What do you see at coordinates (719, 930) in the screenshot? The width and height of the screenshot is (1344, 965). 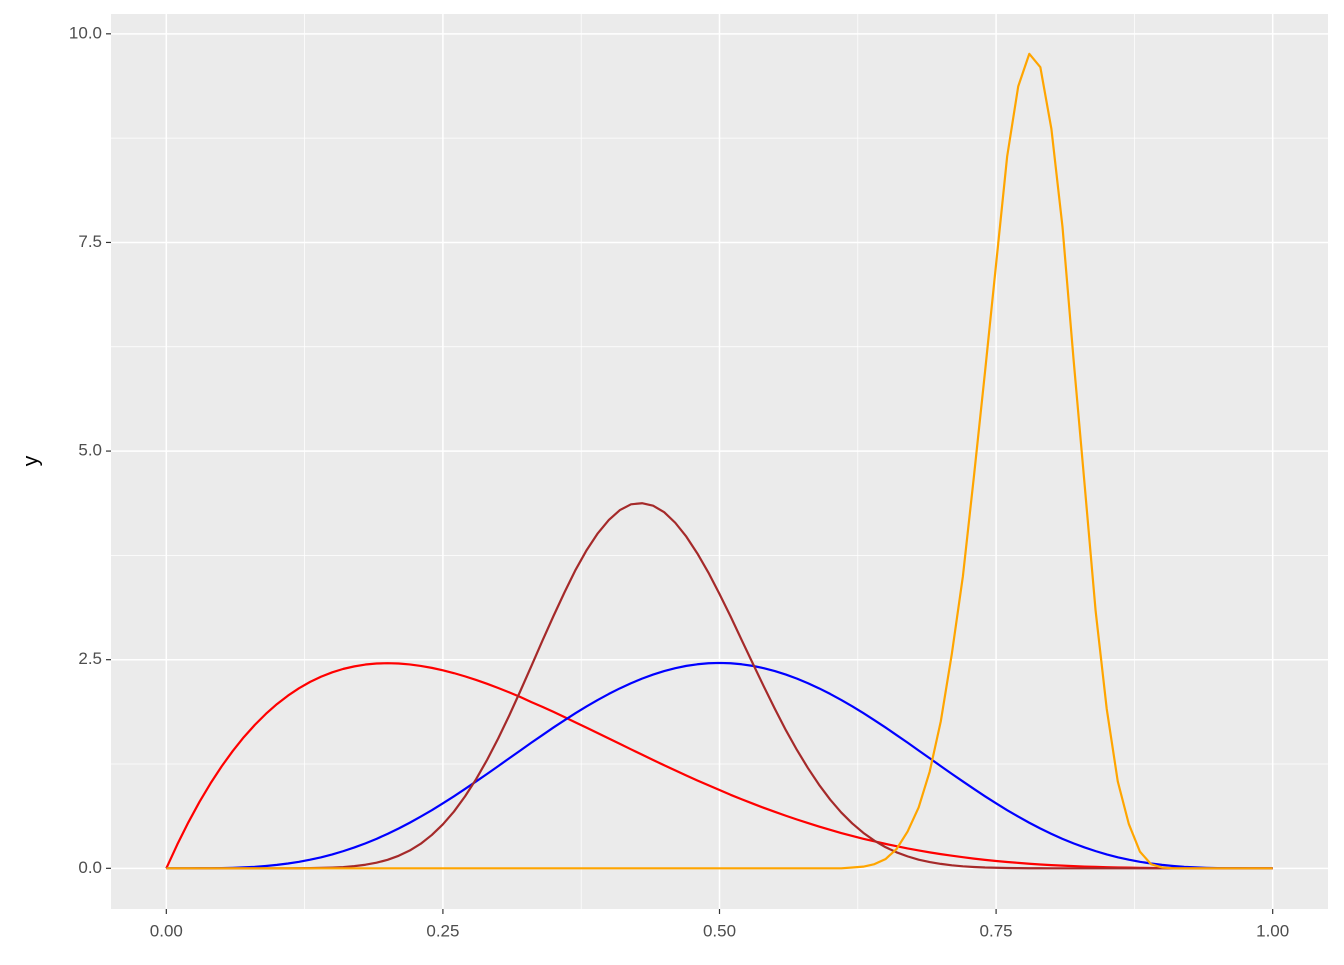 I see `x-tick-label: 0.50` at bounding box center [719, 930].